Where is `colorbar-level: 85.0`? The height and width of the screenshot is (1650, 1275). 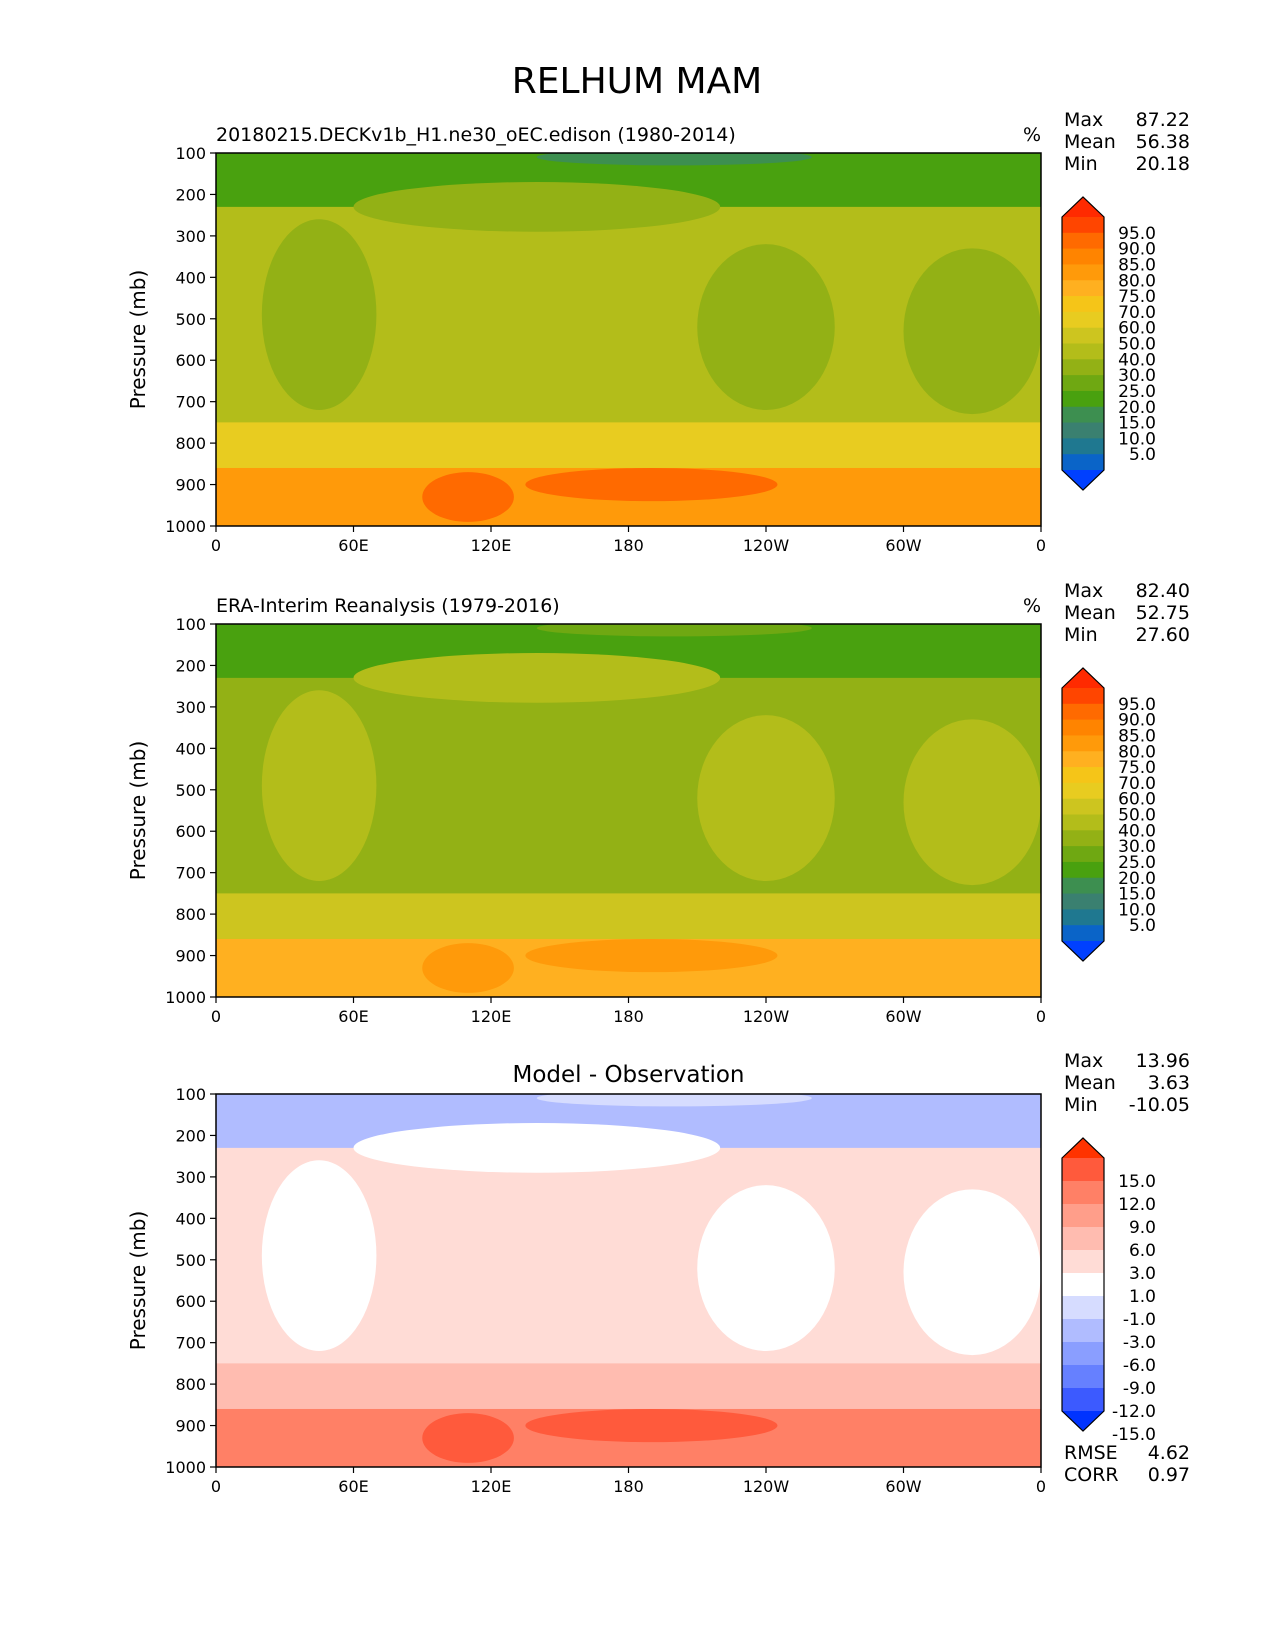 colorbar-level: 85.0 is located at coordinates (1137, 265).